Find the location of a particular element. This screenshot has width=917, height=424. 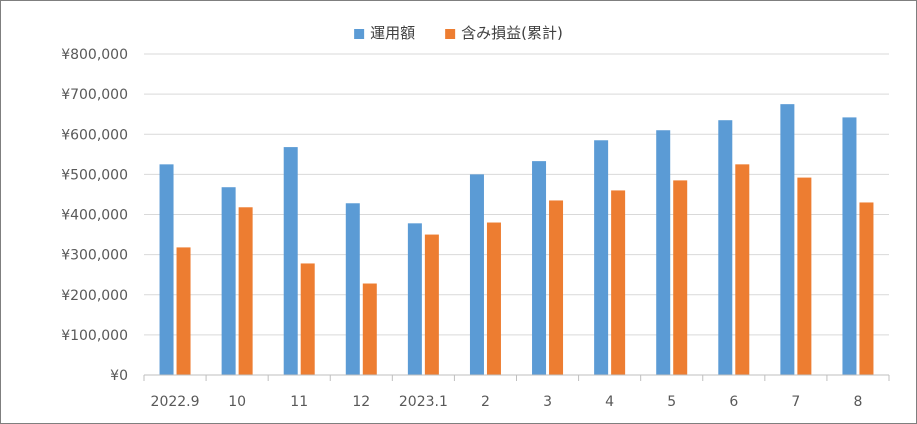

y-tick-label: ¥100,000 is located at coordinates (94, 336).